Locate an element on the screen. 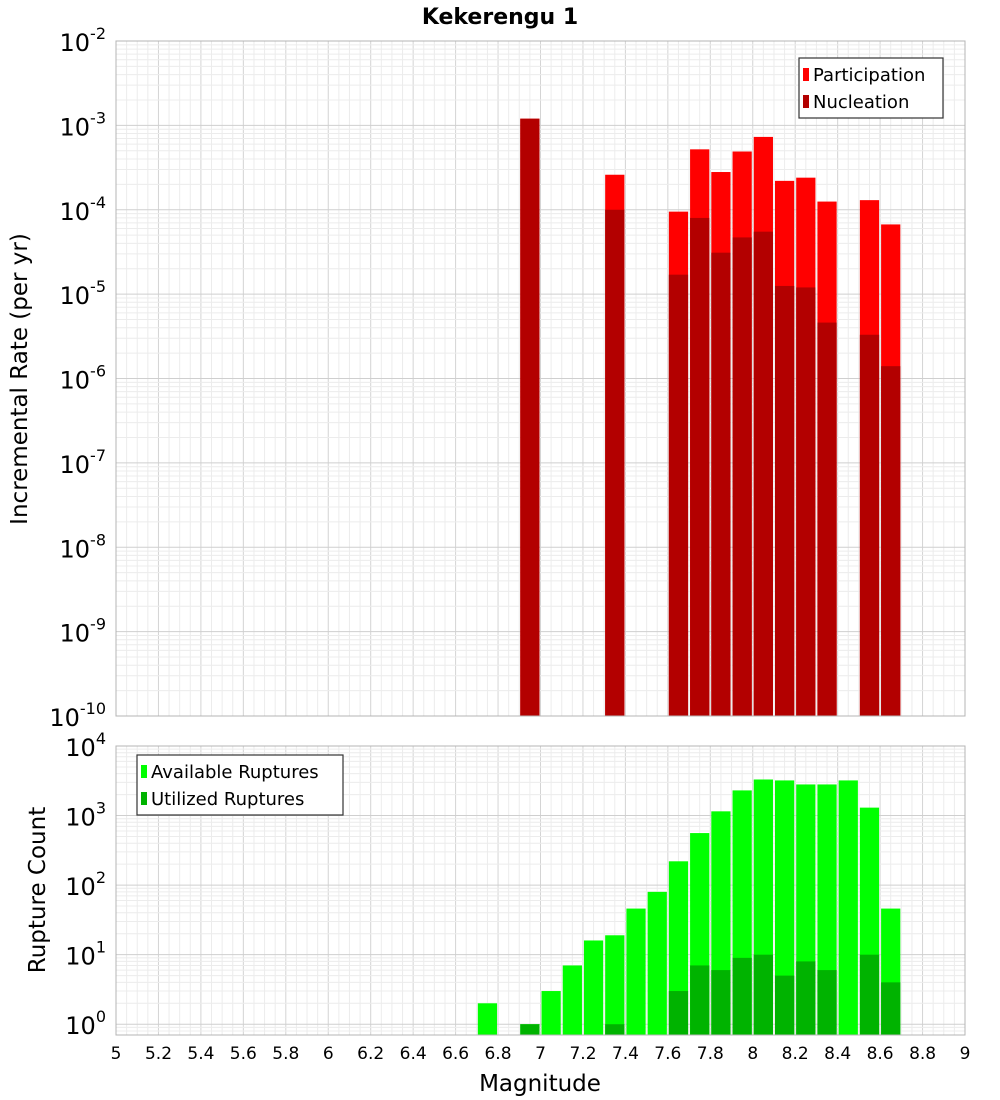  y-tick-label: 10⁻³ is located at coordinates (83, 124).